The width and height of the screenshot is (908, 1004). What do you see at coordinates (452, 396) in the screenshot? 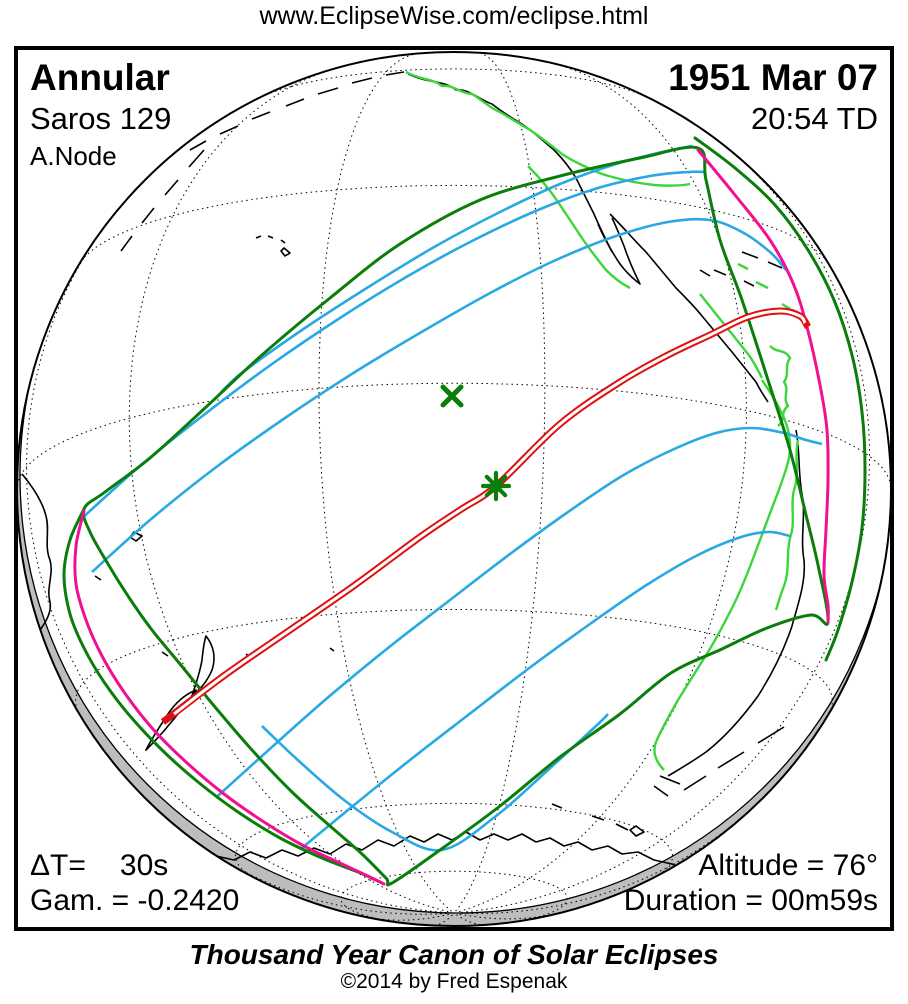
I see `x-marker` at bounding box center [452, 396].